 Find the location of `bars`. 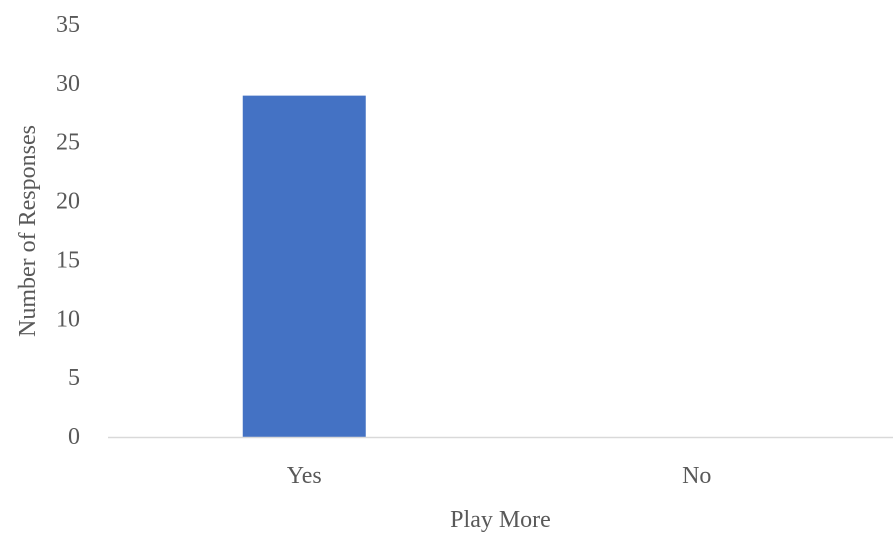

bars is located at coordinates (304, 266).